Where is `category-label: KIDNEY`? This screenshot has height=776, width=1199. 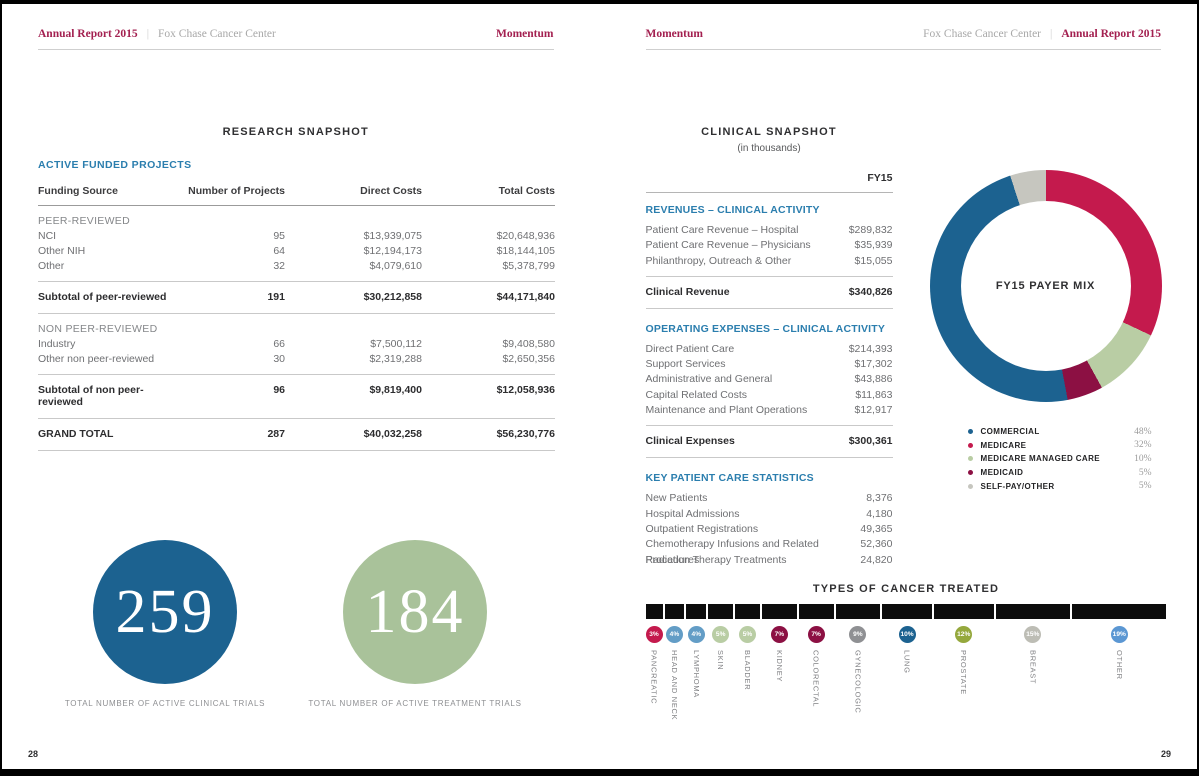 category-label: KIDNEY is located at coordinates (779, 666).